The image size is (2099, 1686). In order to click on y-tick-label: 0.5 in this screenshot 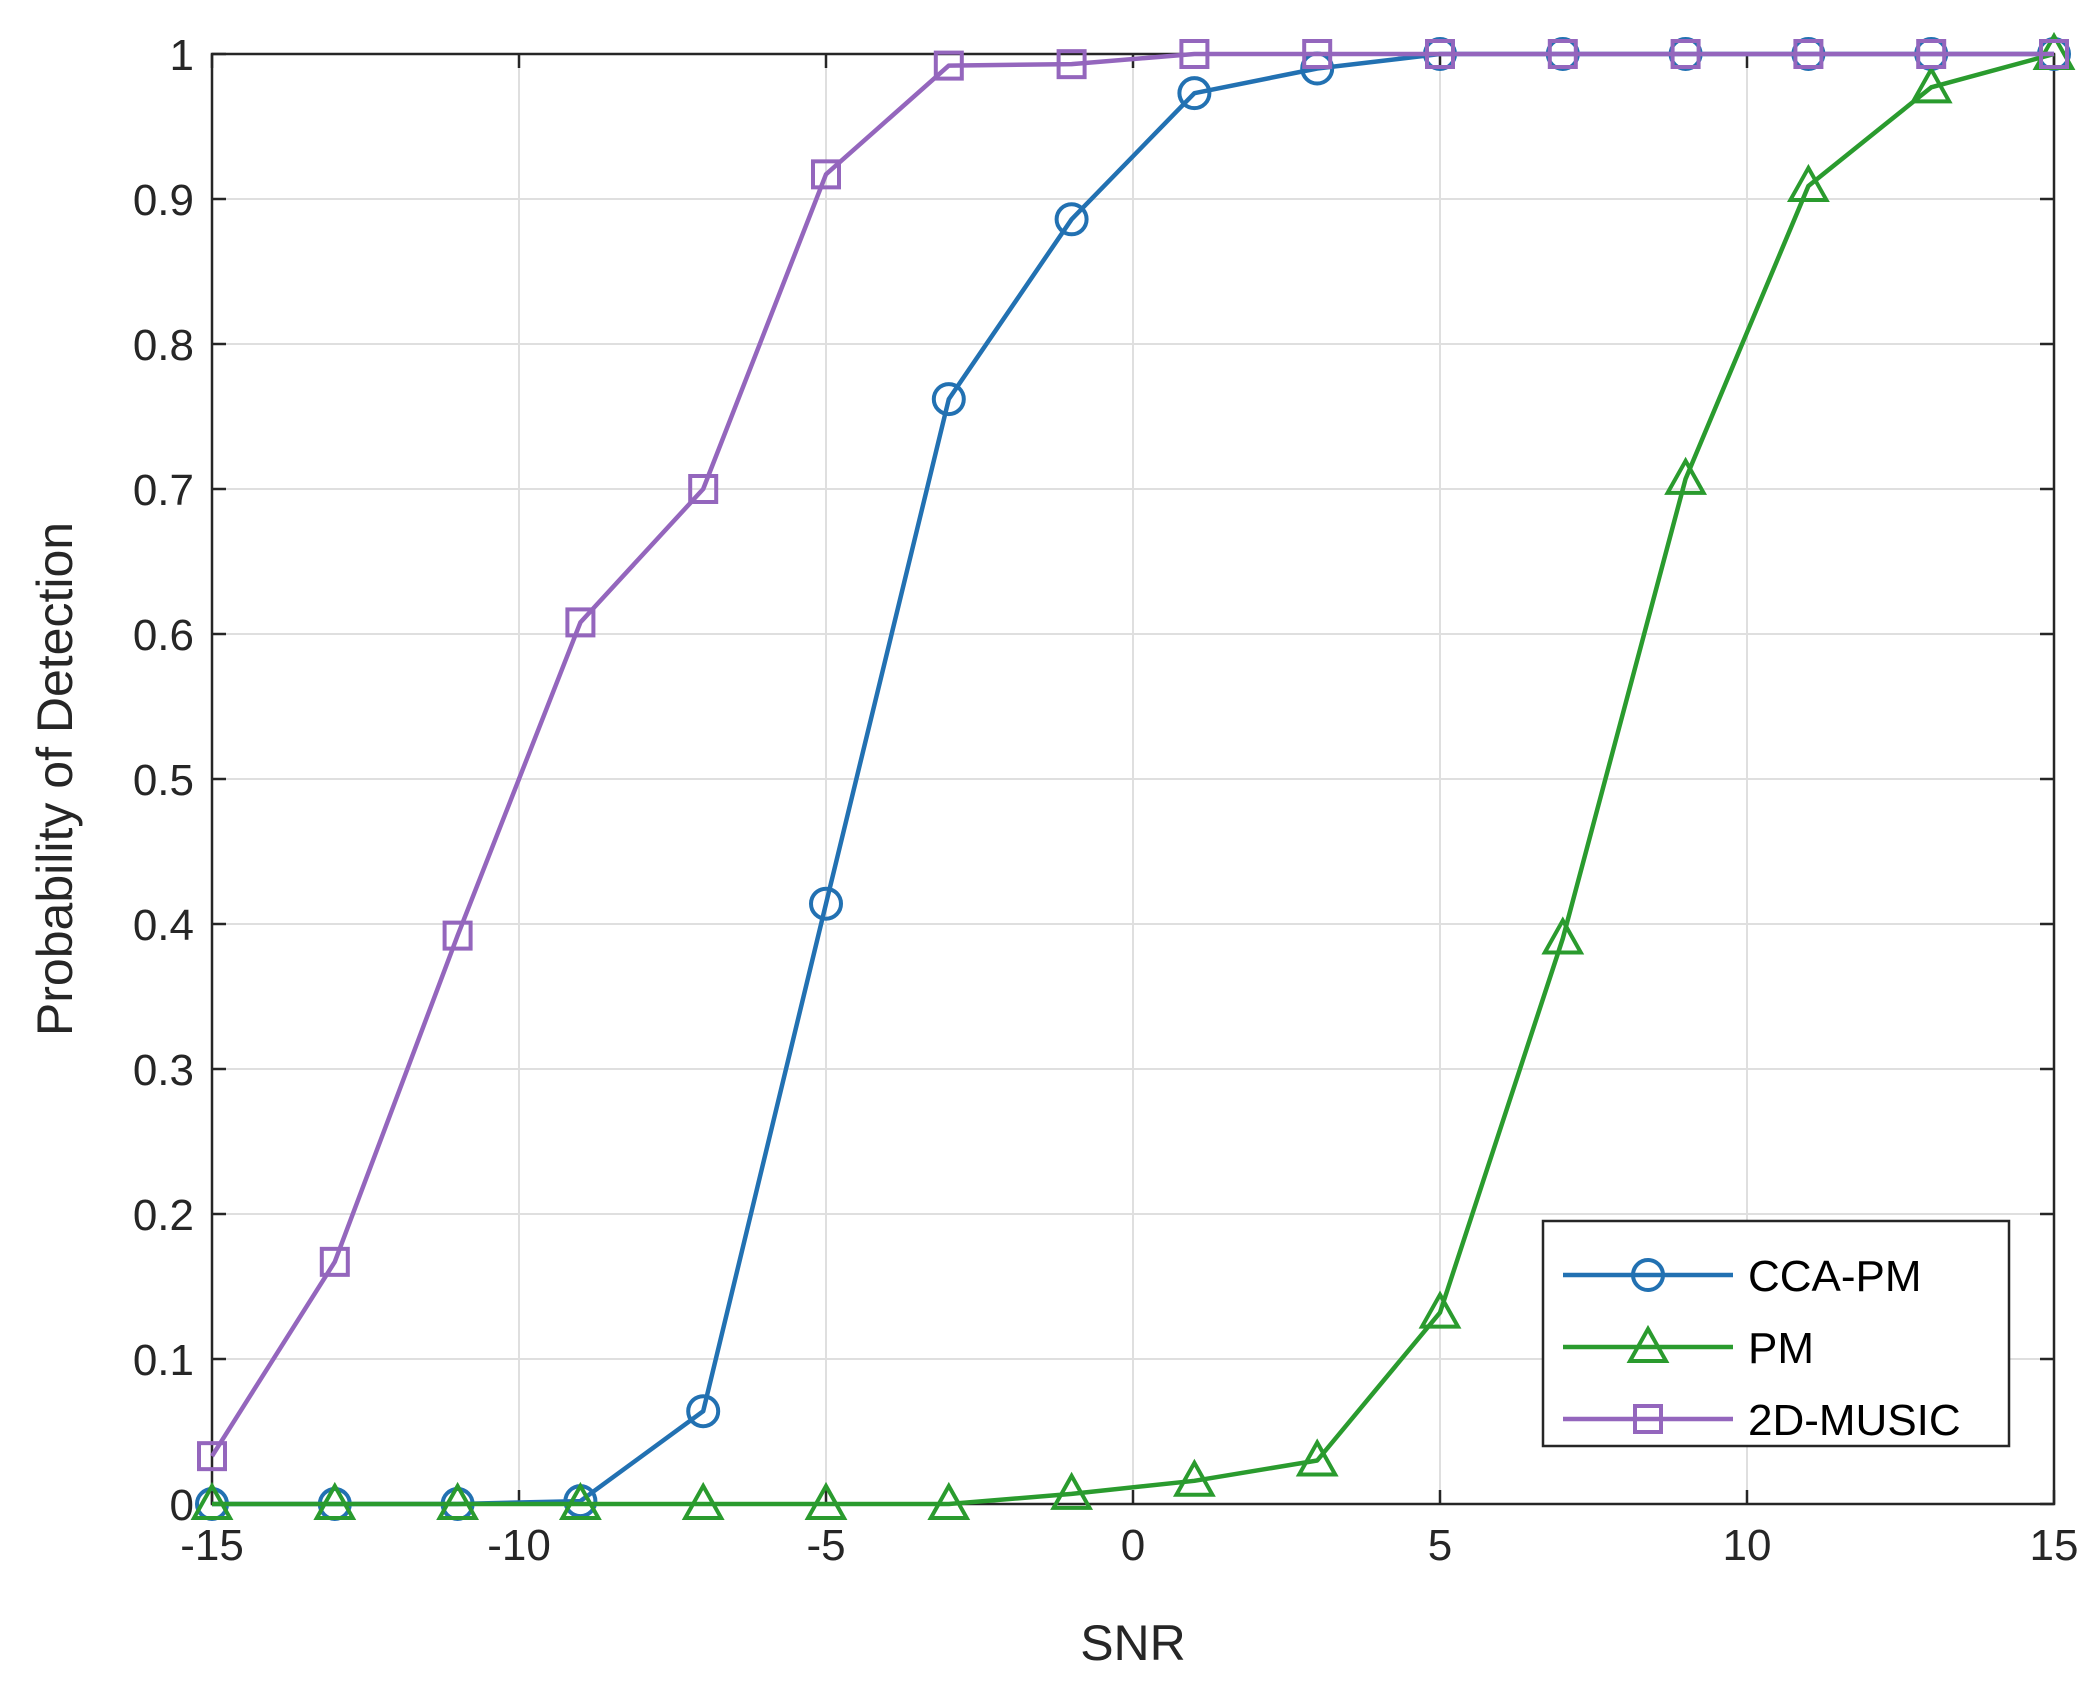, I will do `click(163, 780)`.